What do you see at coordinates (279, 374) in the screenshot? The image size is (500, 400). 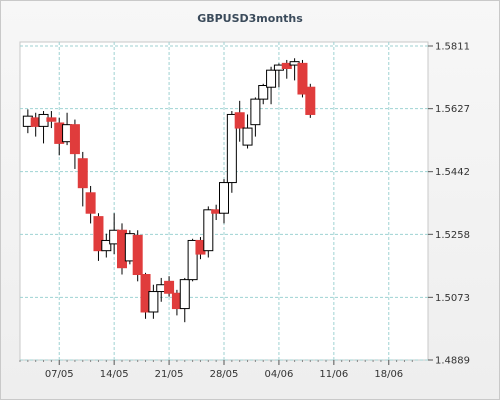 I see `x-tick-label: 04/06` at bounding box center [279, 374].